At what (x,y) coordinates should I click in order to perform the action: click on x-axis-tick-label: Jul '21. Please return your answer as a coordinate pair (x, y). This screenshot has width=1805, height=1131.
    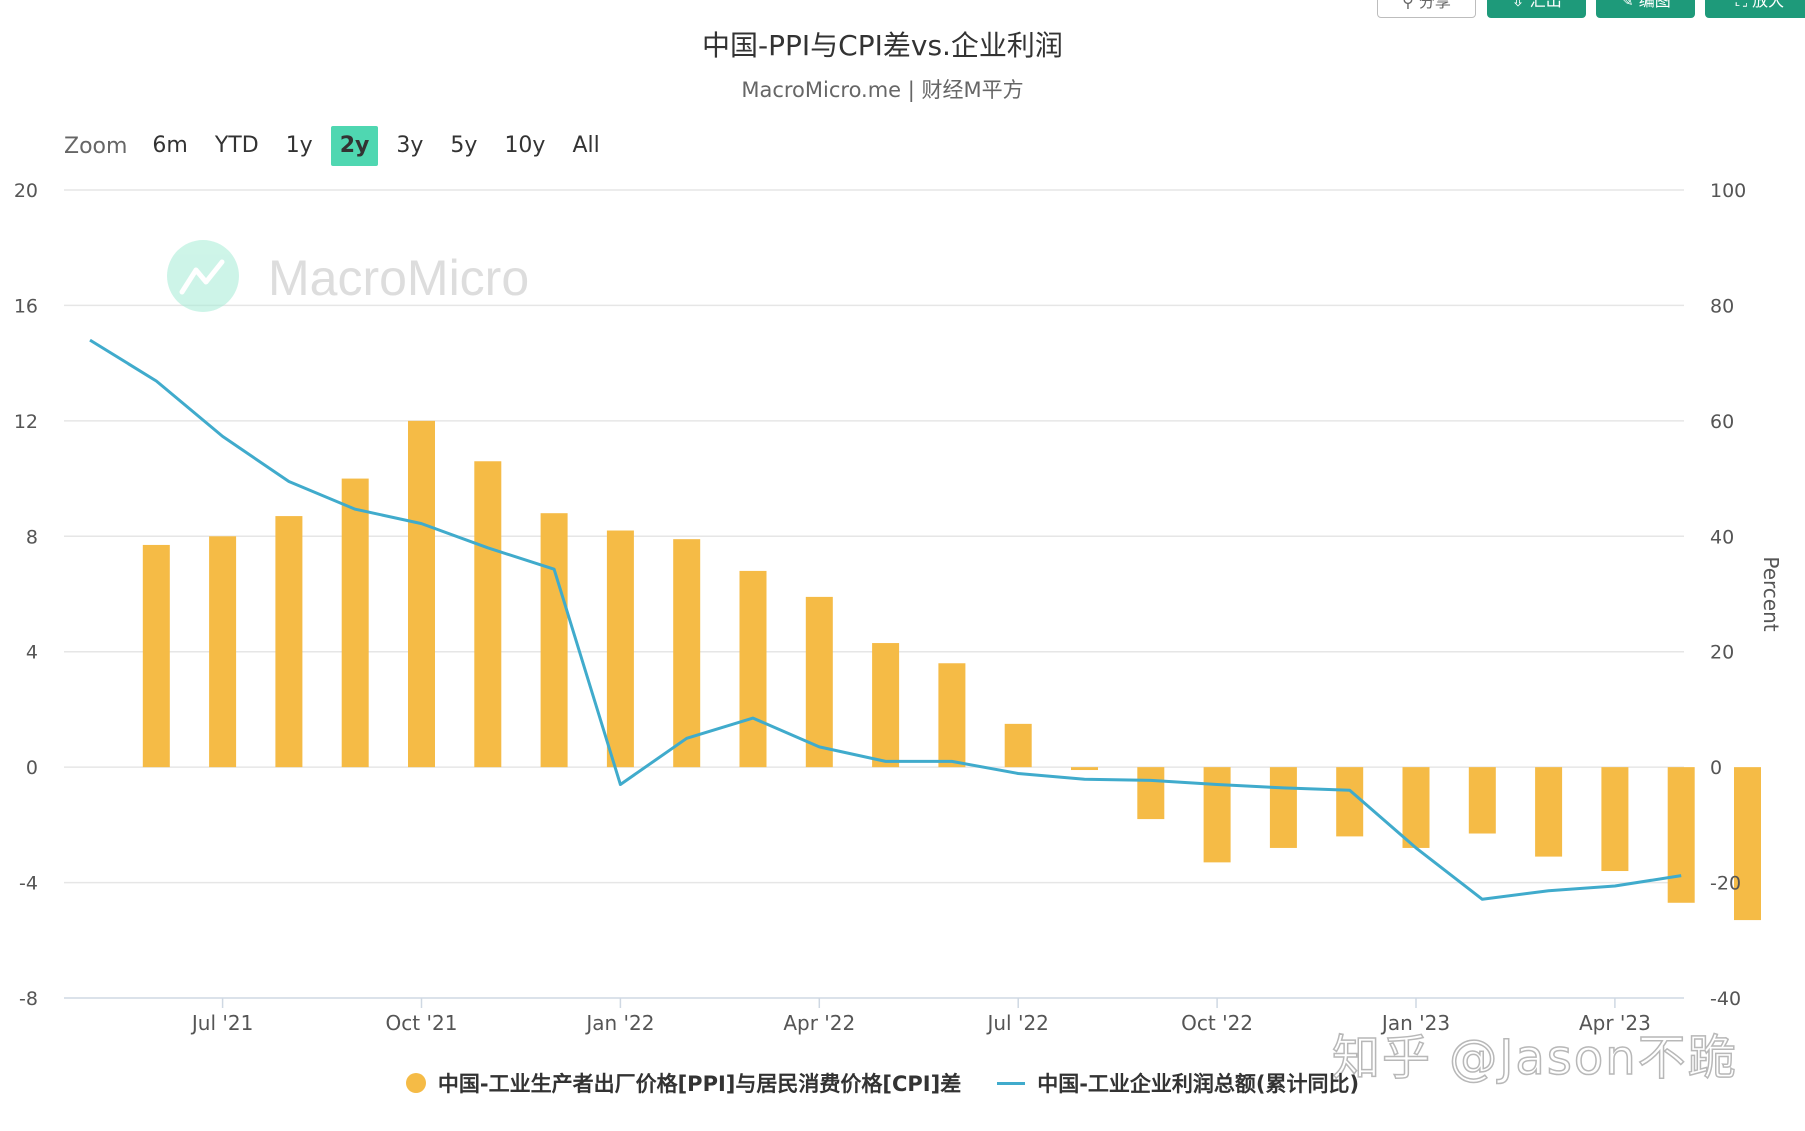
    Looking at the image, I should click on (221, 1023).